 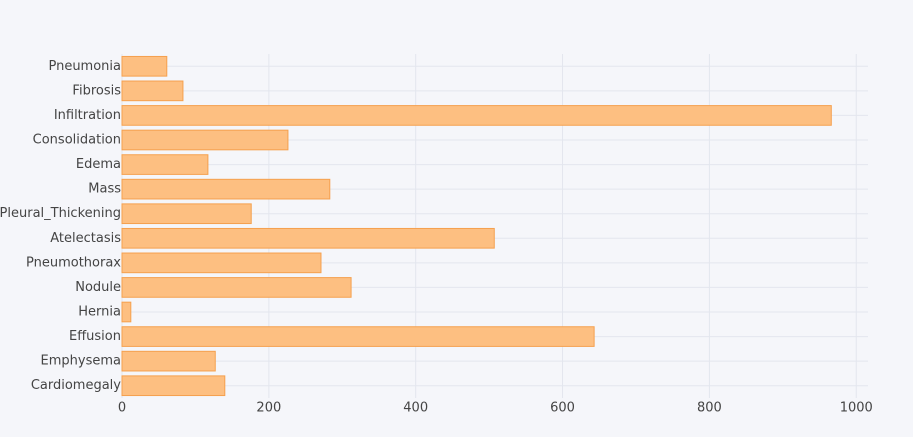 I want to click on y-tick-label: Effusion, so click(x=95, y=336).